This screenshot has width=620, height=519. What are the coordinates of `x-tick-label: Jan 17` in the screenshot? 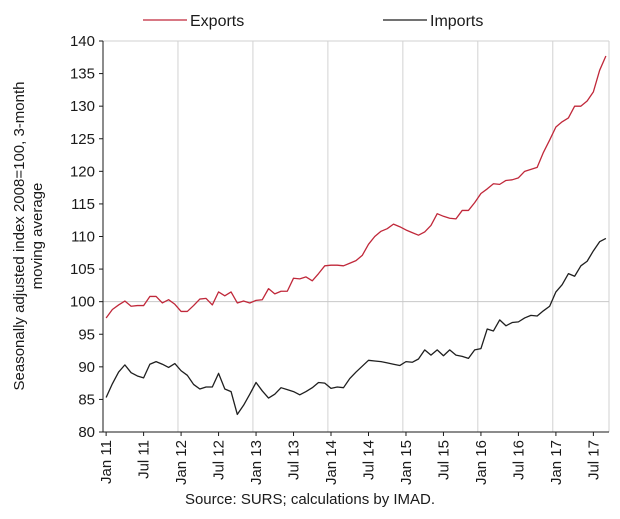 It's located at (556, 462).